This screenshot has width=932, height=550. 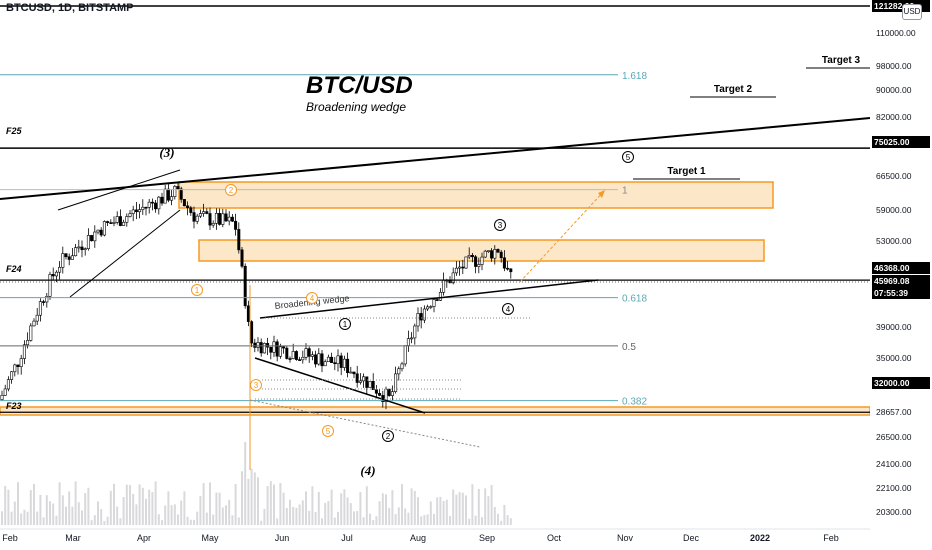 I want to click on price-tag: 46368.00, so click(x=892, y=268).